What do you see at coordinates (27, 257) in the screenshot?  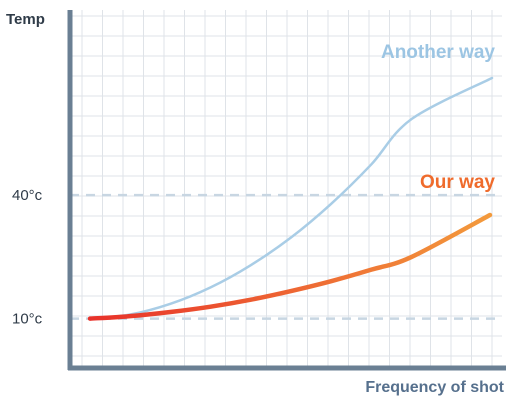 I see `y-tick-labels: 40°c 10°c` at bounding box center [27, 257].